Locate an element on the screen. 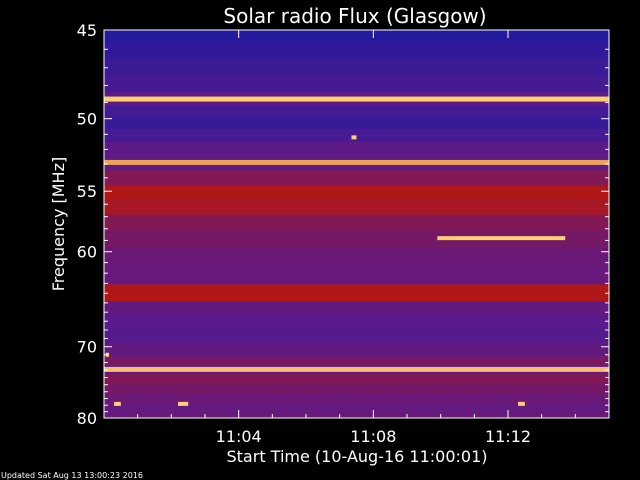  y-tick-label: 60 is located at coordinates (87, 252).